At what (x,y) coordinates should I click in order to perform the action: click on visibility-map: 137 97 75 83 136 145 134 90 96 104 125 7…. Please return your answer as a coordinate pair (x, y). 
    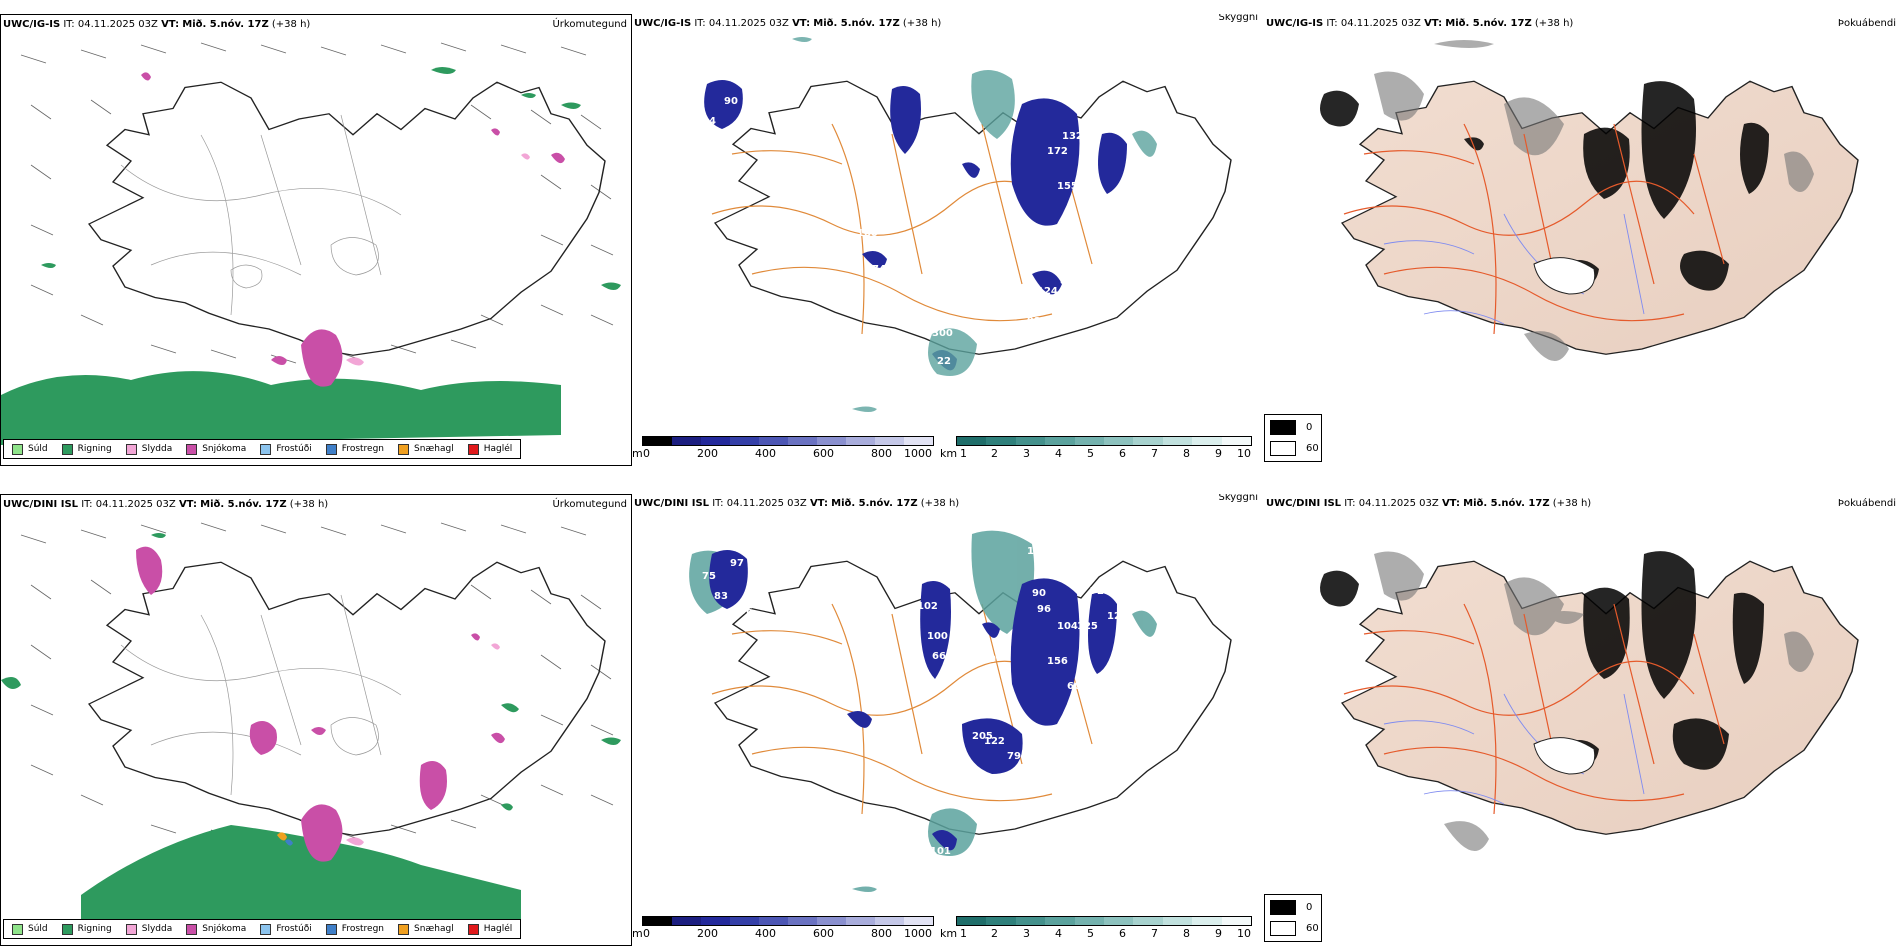
    Looking at the image, I should click on (960, 711).